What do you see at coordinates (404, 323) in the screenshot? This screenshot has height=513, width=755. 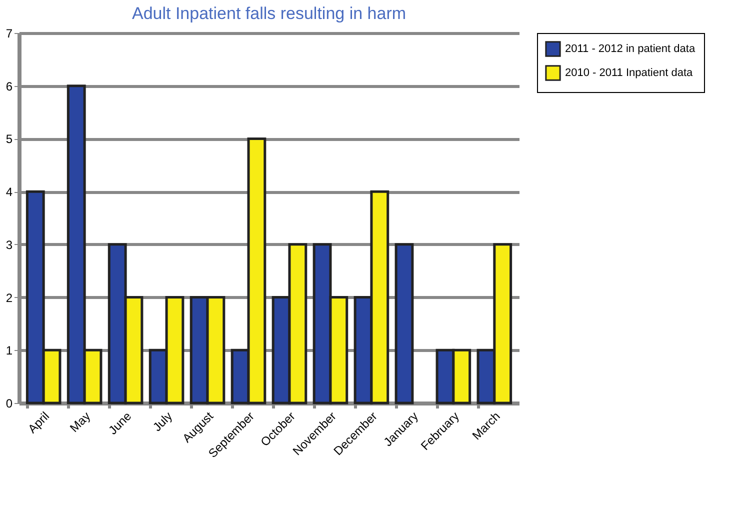 I see `bar` at bounding box center [404, 323].